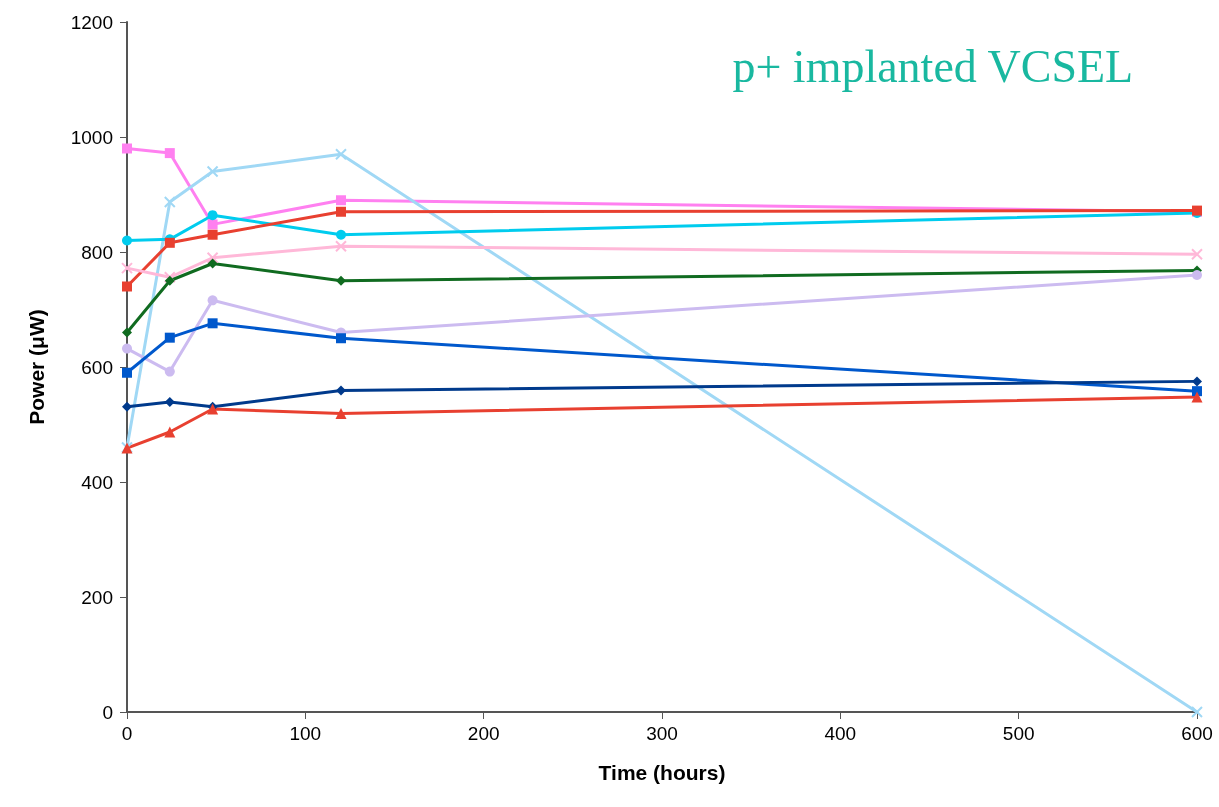  Describe the element at coordinates (127, 733) in the screenshot. I see `x-tick-label: 0` at that location.